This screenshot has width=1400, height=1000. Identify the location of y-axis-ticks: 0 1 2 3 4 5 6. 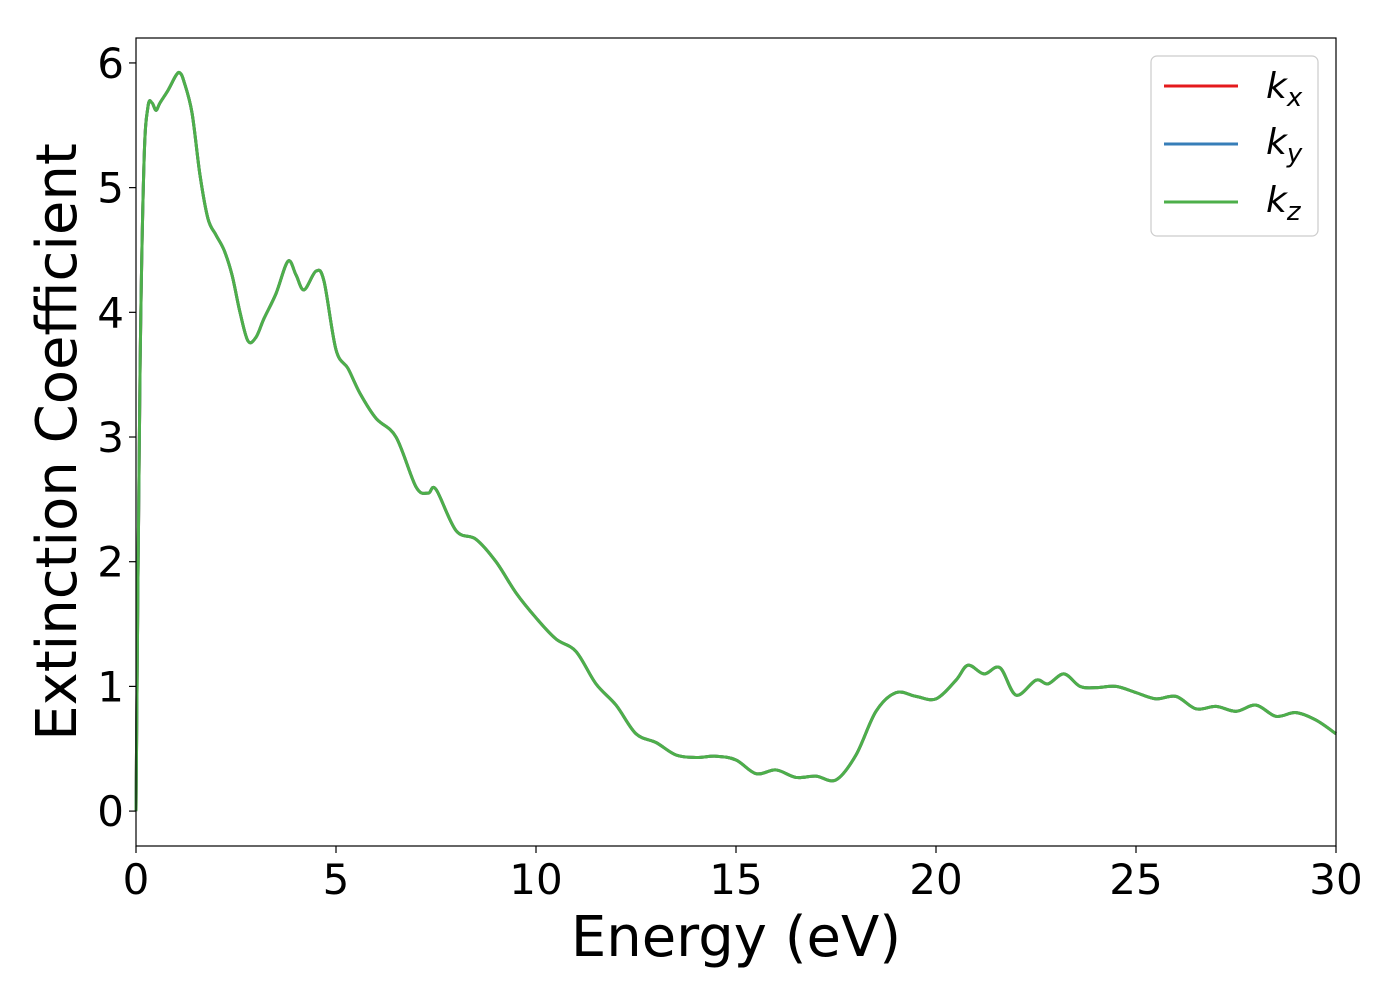
(116, 437).